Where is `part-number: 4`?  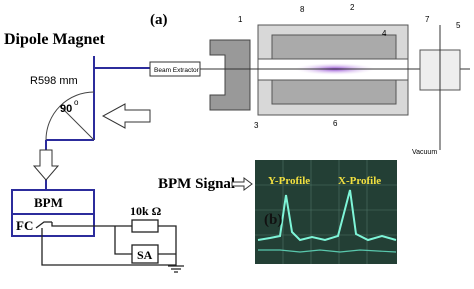
part-number: 4 is located at coordinates (384, 33).